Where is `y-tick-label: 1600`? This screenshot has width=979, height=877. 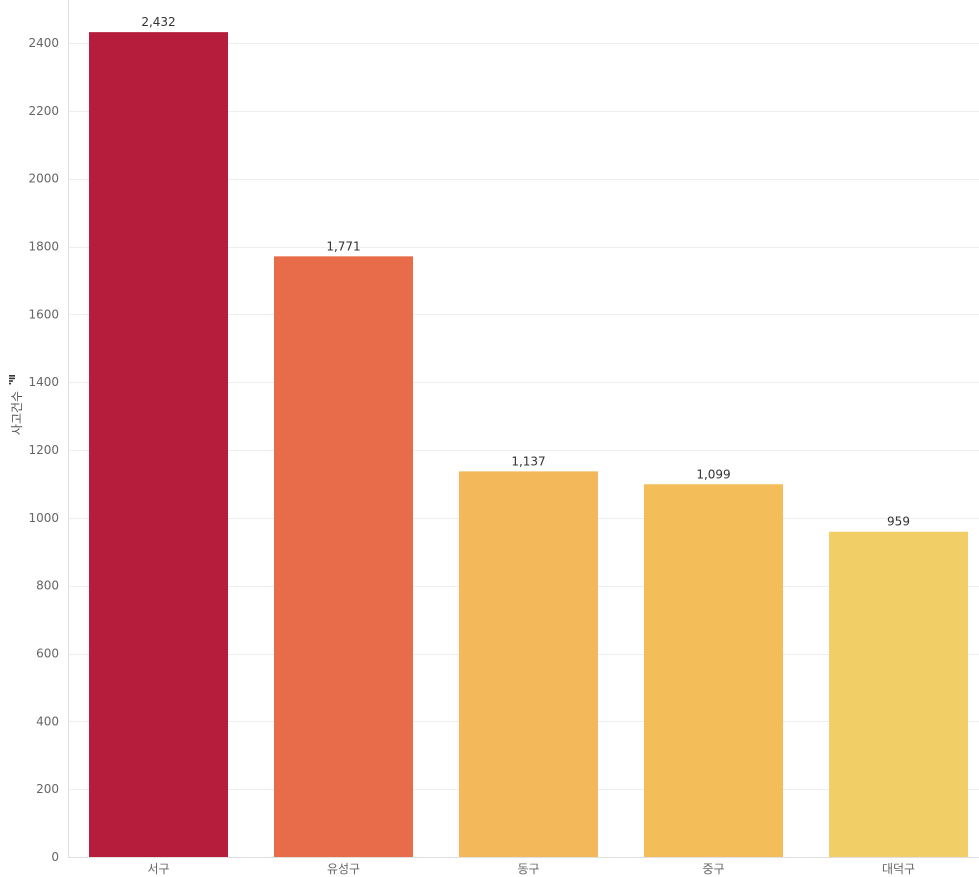 y-tick-label: 1600 is located at coordinates (43, 314).